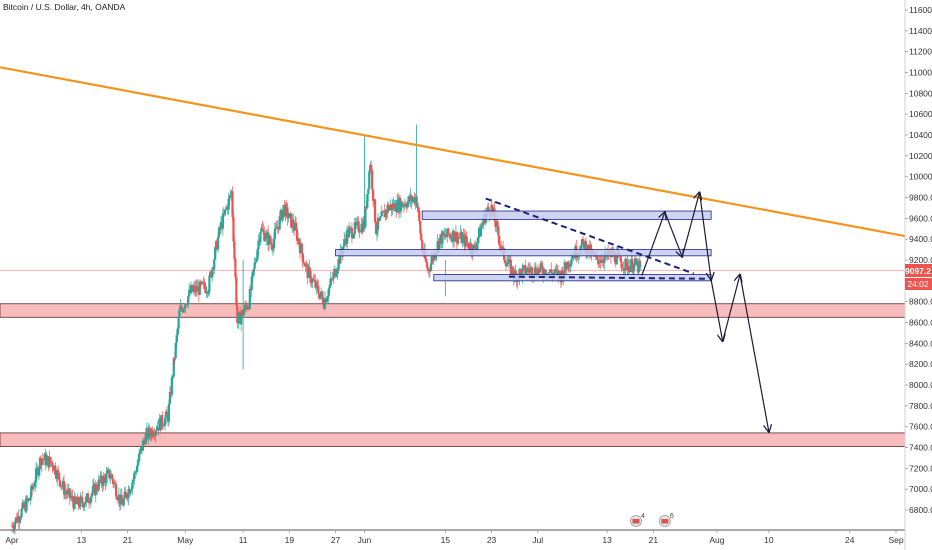  I want to click on x-axis: Apr 13 21 May 11 19 27 Jun 15 23 Jul 13 21 Aug 10 24 Sep, so click(454, 537).